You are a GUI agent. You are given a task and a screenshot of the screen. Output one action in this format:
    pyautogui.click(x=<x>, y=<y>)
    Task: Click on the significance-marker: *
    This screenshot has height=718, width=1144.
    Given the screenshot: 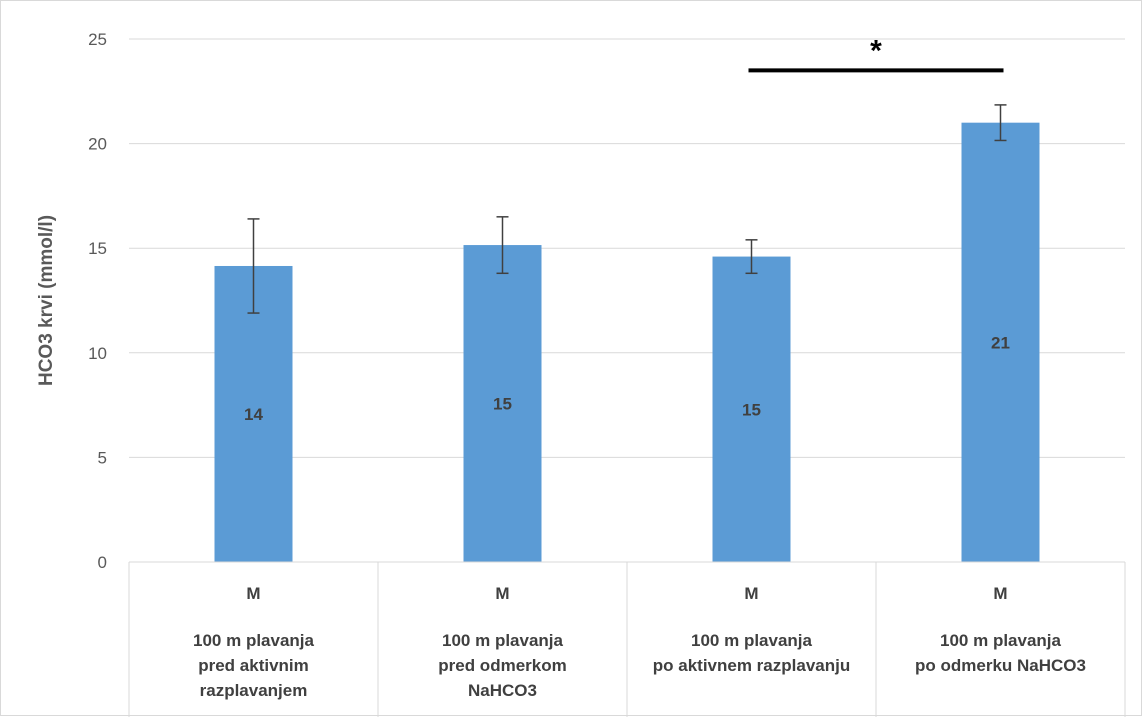 What is the action you would take?
    pyautogui.click(x=876, y=50)
    